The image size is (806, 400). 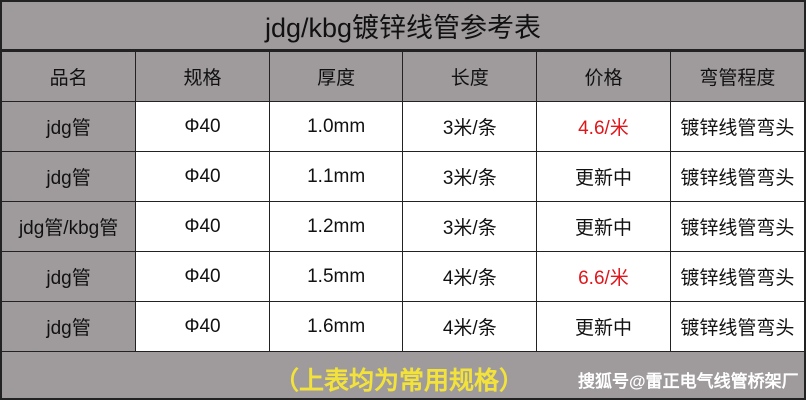 I want to click on col-header-price: 价格, so click(x=603, y=76).